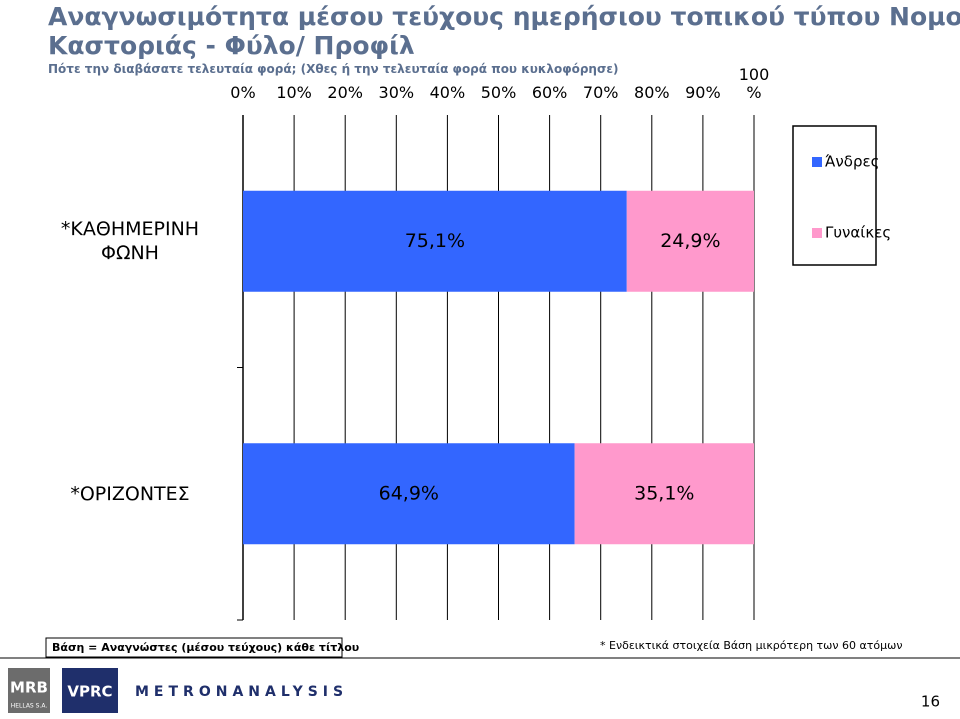  Describe the element at coordinates (396, 92) in the screenshot. I see `x-tick-label: 30%` at that location.